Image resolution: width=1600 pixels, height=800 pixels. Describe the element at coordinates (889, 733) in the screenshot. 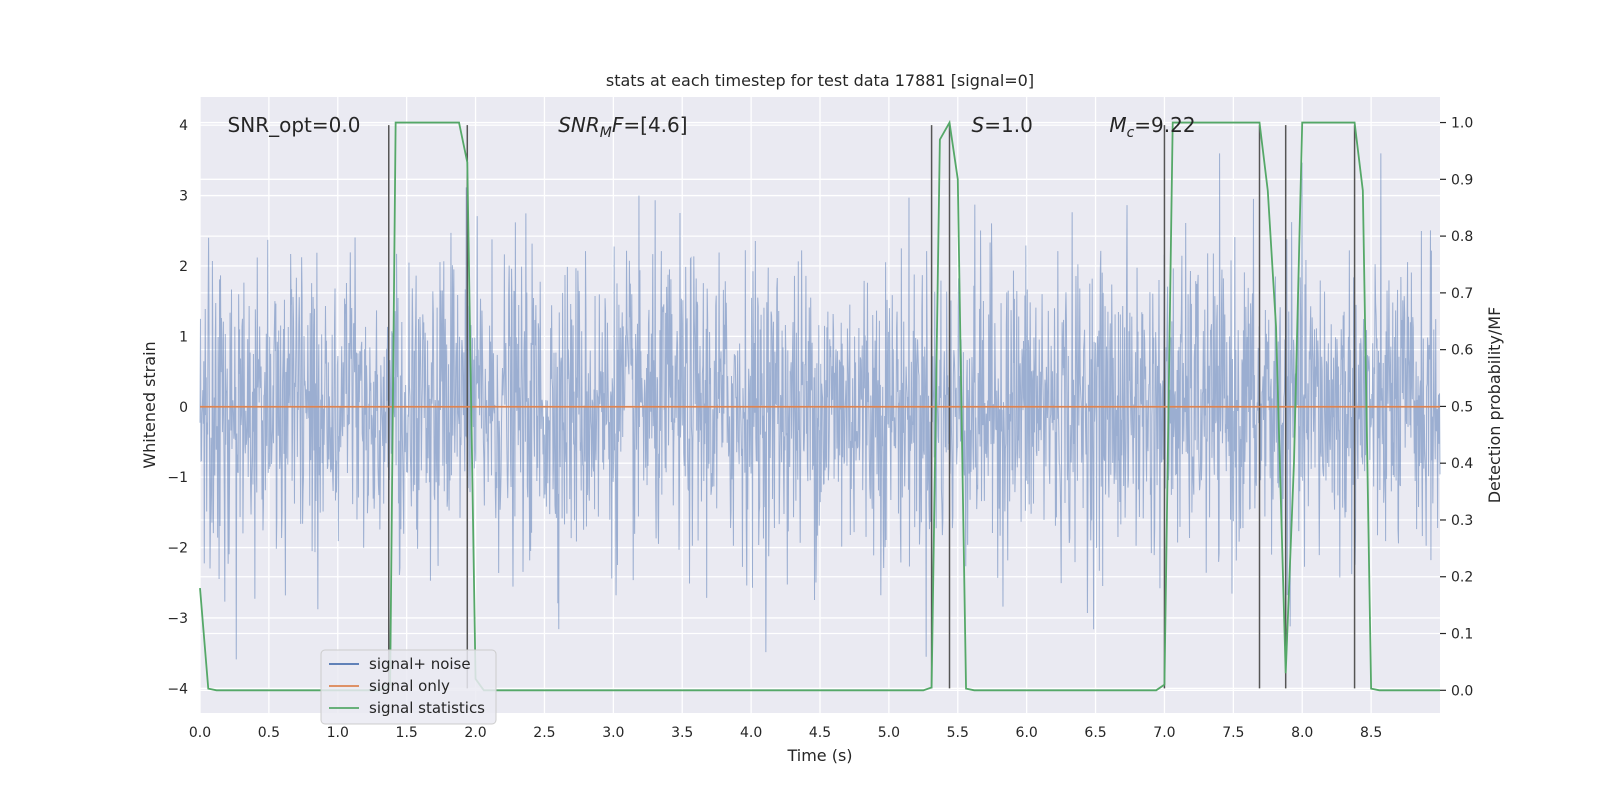

I see `x-tick-label: 5.0` at that location.